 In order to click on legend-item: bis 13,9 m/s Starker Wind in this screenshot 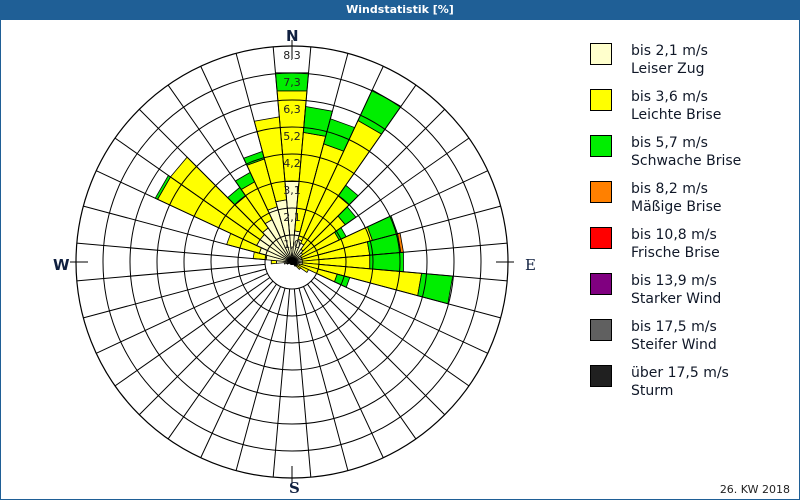, I will do `click(693, 293)`.